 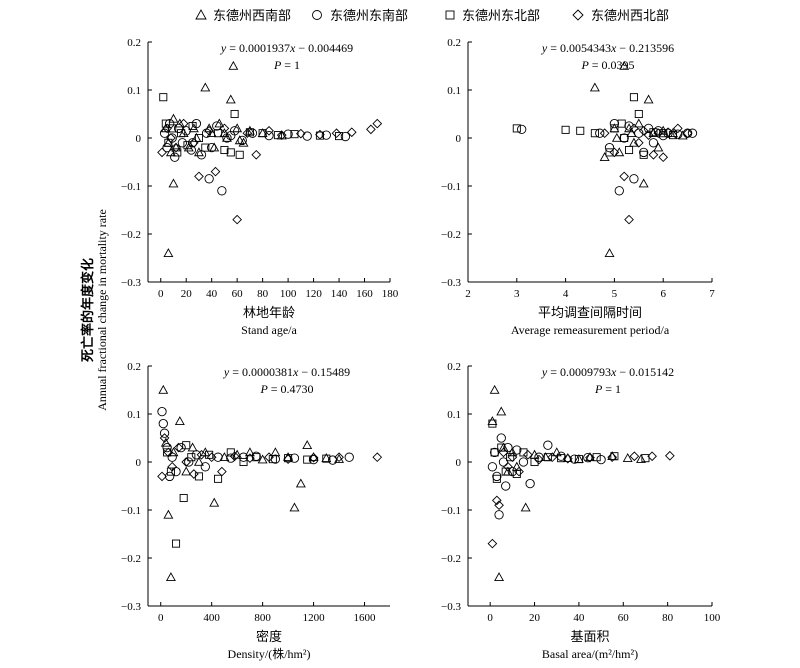 I want to click on y-tick-label: −0.2, so click(x=451, y=559).